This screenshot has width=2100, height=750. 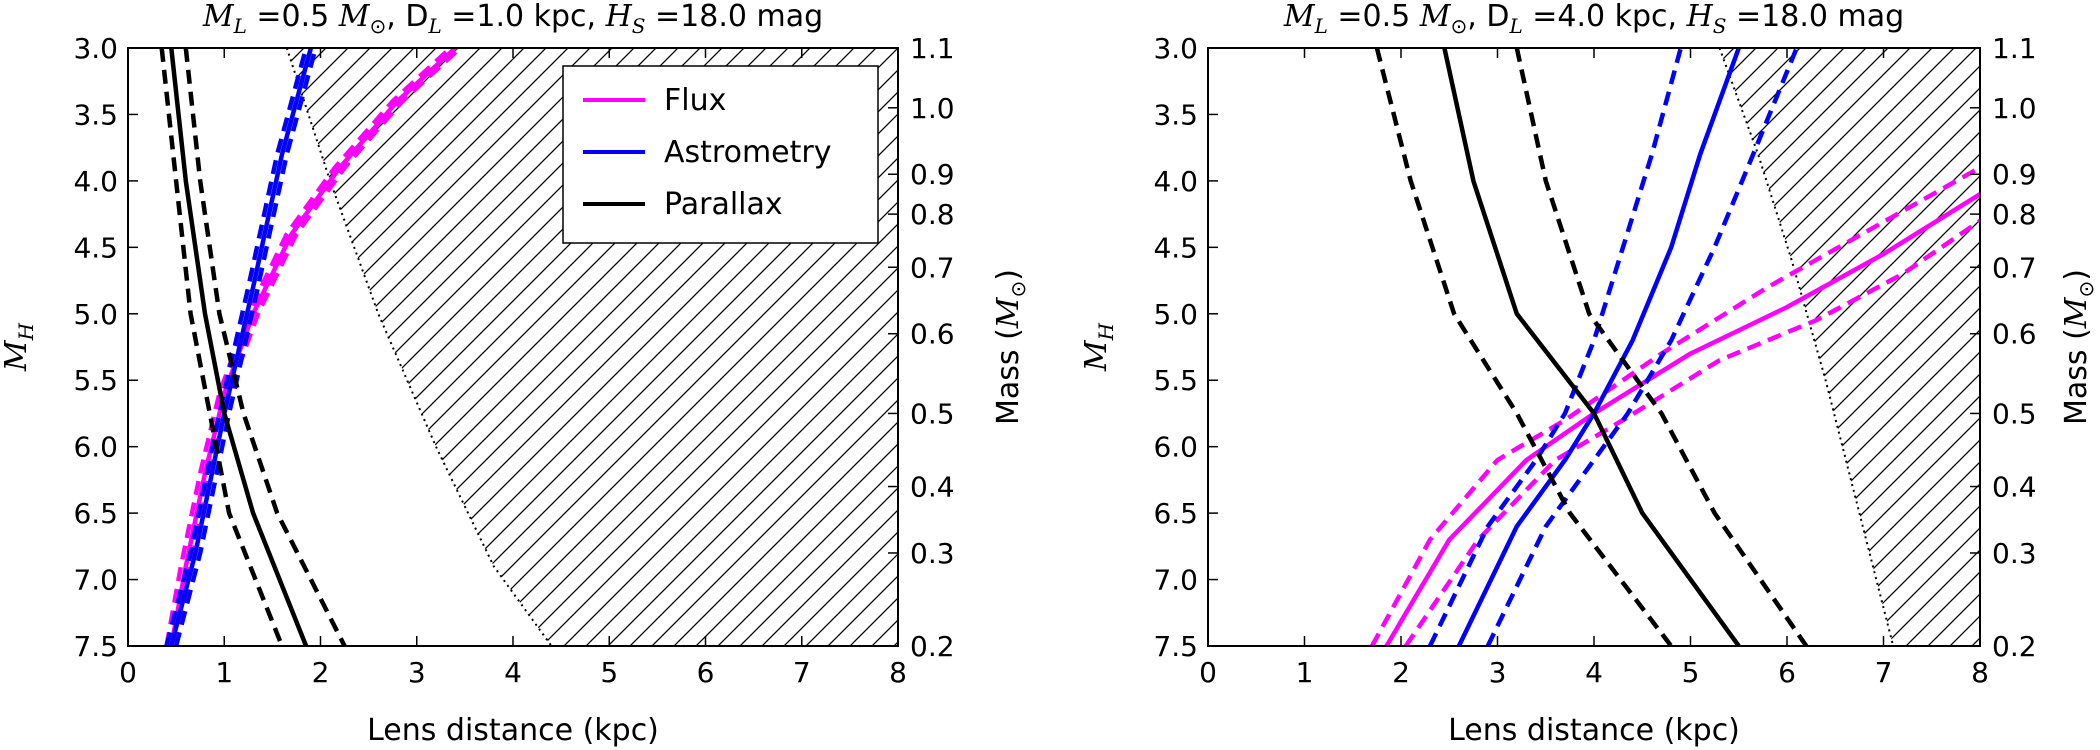 What do you see at coordinates (105, 347) in the screenshot?
I see `left-y-ticks: 3.0 3.5 4.0 4.5 5.0 5.5 6.0 6.5 7.0 7.5` at bounding box center [105, 347].